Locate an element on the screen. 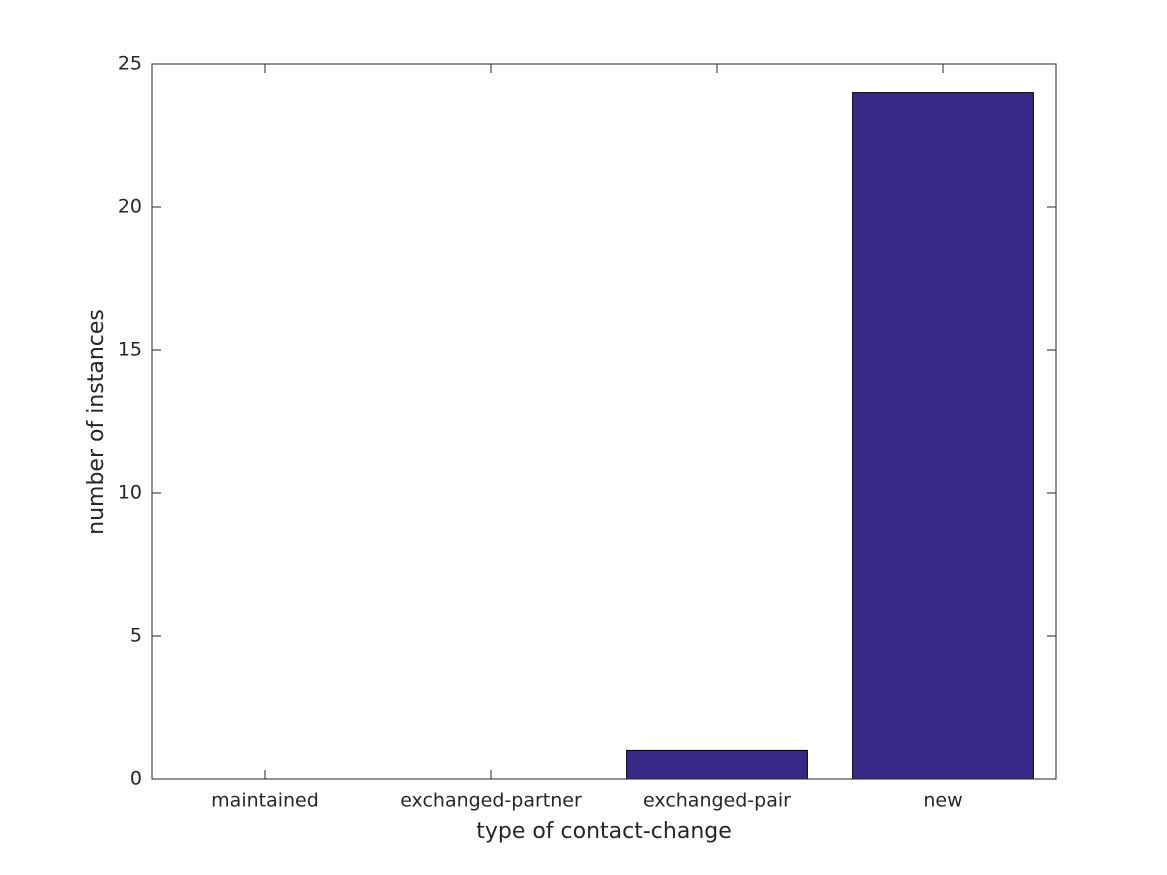 This screenshot has width=1167, height=875. y-tick-label: 25 is located at coordinates (130, 64).